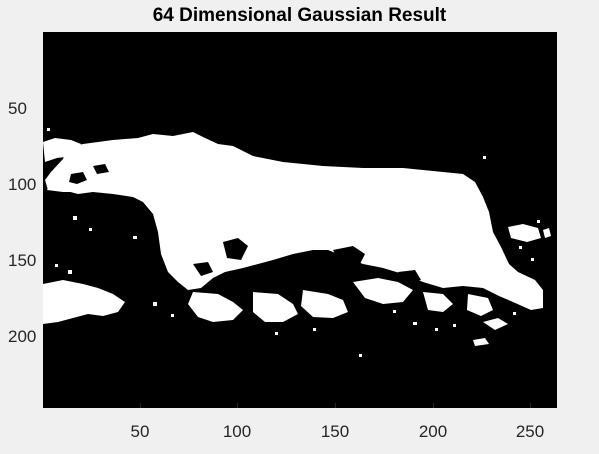  What do you see at coordinates (140, 431) in the screenshot?
I see `x-tick-label: 50` at bounding box center [140, 431].